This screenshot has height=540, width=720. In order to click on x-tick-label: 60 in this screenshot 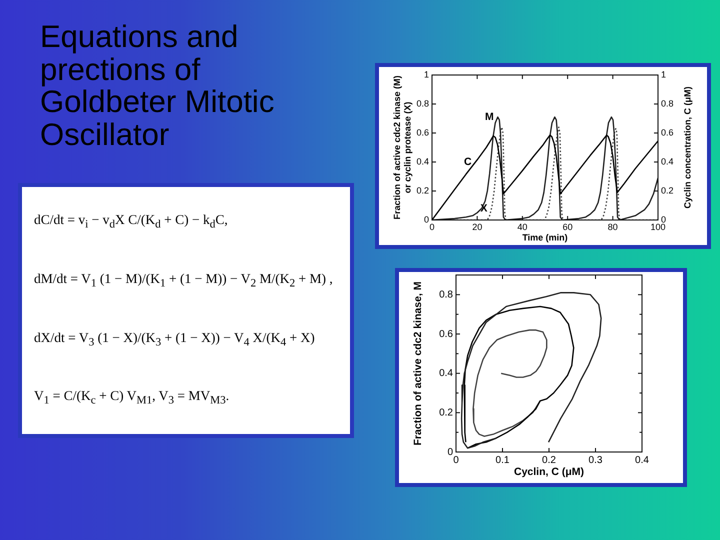, I will do `click(567, 227)`.